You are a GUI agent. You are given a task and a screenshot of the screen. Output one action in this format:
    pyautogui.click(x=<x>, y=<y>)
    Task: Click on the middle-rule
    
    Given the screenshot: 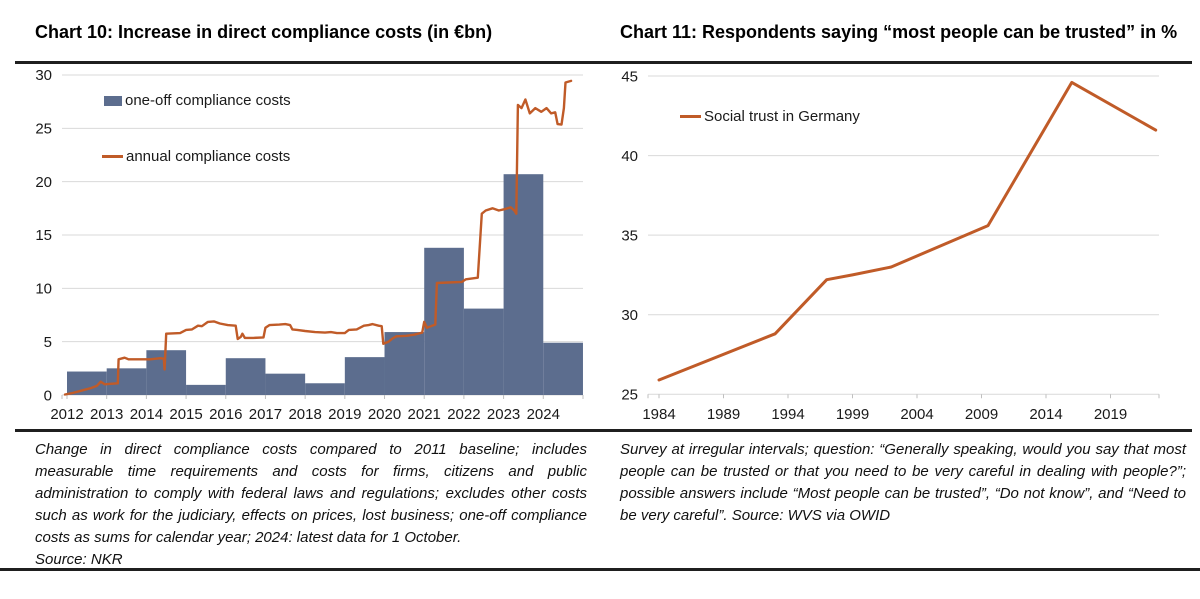 What is the action you would take?
    pyautogui.click(x=603, y=430)
    